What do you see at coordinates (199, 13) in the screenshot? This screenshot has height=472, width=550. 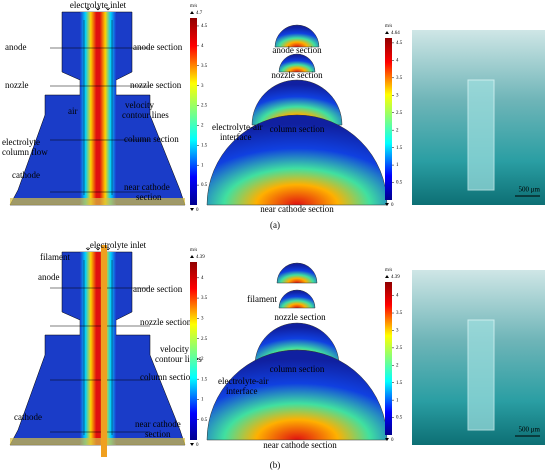 I see `colorbar-max: 4.7` at bounding box center [199, 13].